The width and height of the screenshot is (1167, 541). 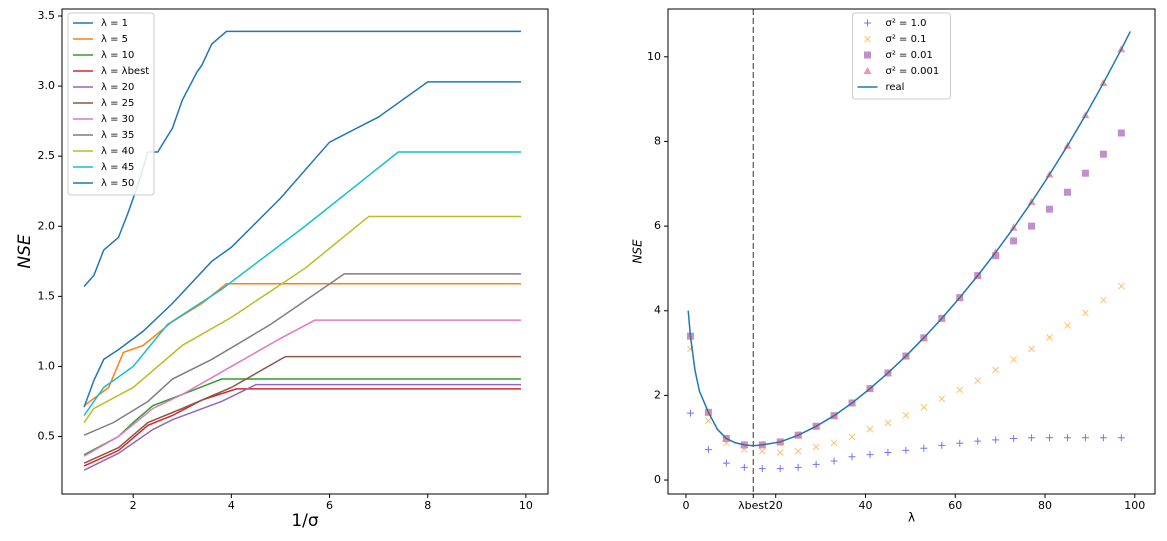 I want to click on x-tick-label: 2, so click(x=133, y=505).